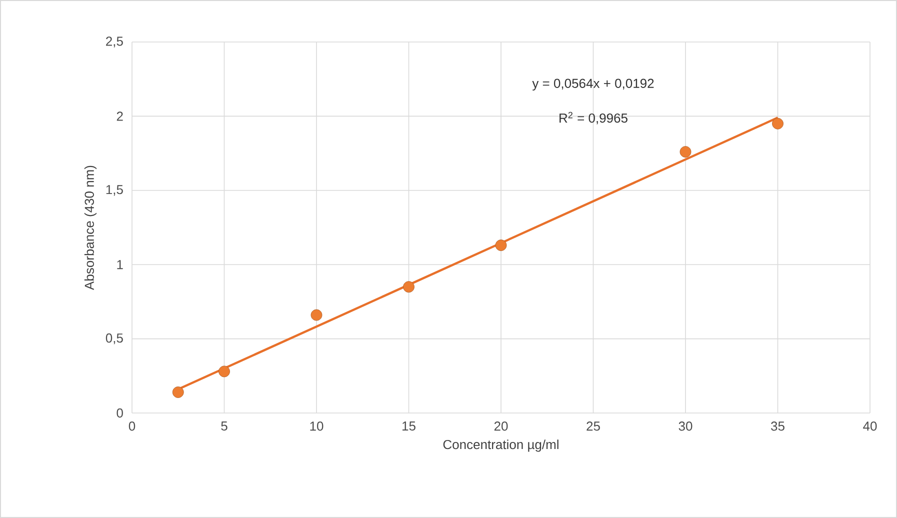 This screenshot has width=897, height=518. What do you see at coordinates (114, 190) in the screenshot?
I see `y-tick-label: 1,5` at bounding box center [114, 190].